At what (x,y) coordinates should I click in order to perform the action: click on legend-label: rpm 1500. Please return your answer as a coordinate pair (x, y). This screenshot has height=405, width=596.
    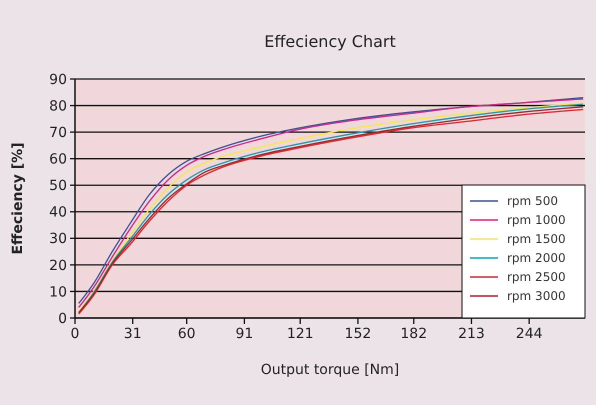
    Looking at the image, I should click on (536, 239).